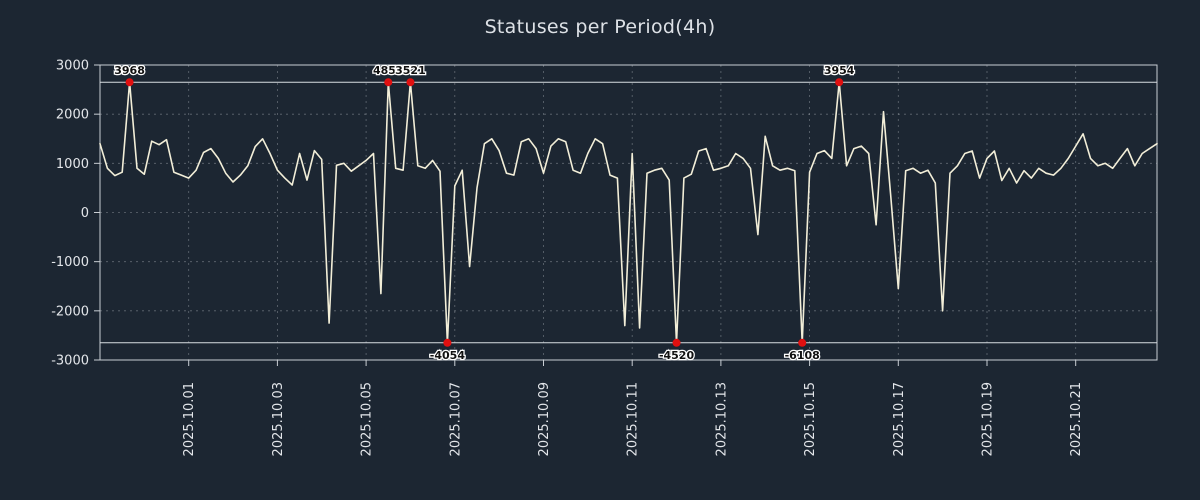 This screenshot has width=1200, height=500. What do you see at coordinates (810, 419) in the screenshot?
I see `x-tick-label: 2025.10.15` at bounding box center [810, 419].